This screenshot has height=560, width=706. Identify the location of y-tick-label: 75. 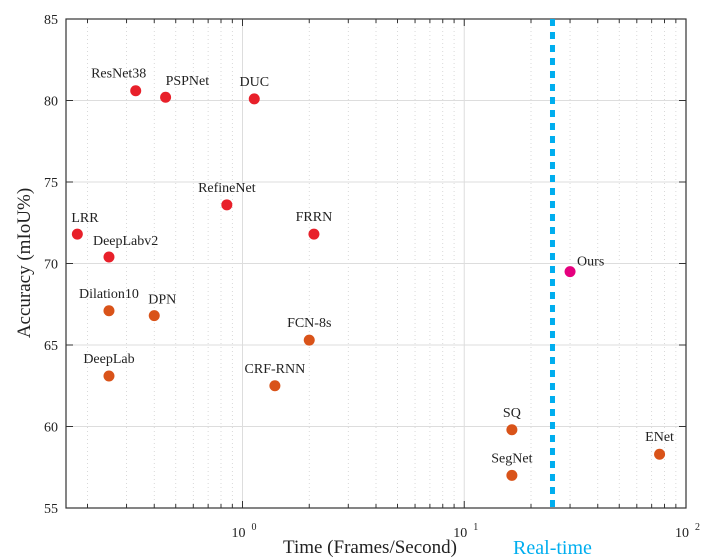
(51, 183).